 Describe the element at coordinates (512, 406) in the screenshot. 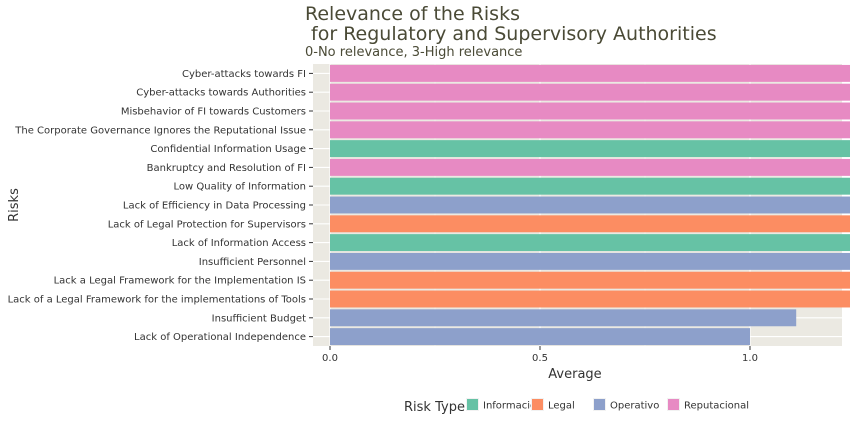

I see `legend-label: Información` at that location.